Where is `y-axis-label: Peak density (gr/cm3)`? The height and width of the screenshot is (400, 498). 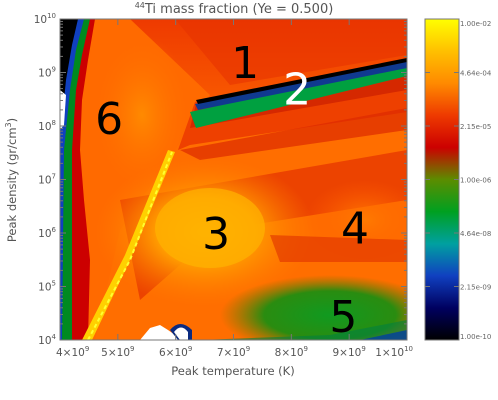
y-axis-label: Peak density (gr/cm3) is located at coordinates (11, 180).